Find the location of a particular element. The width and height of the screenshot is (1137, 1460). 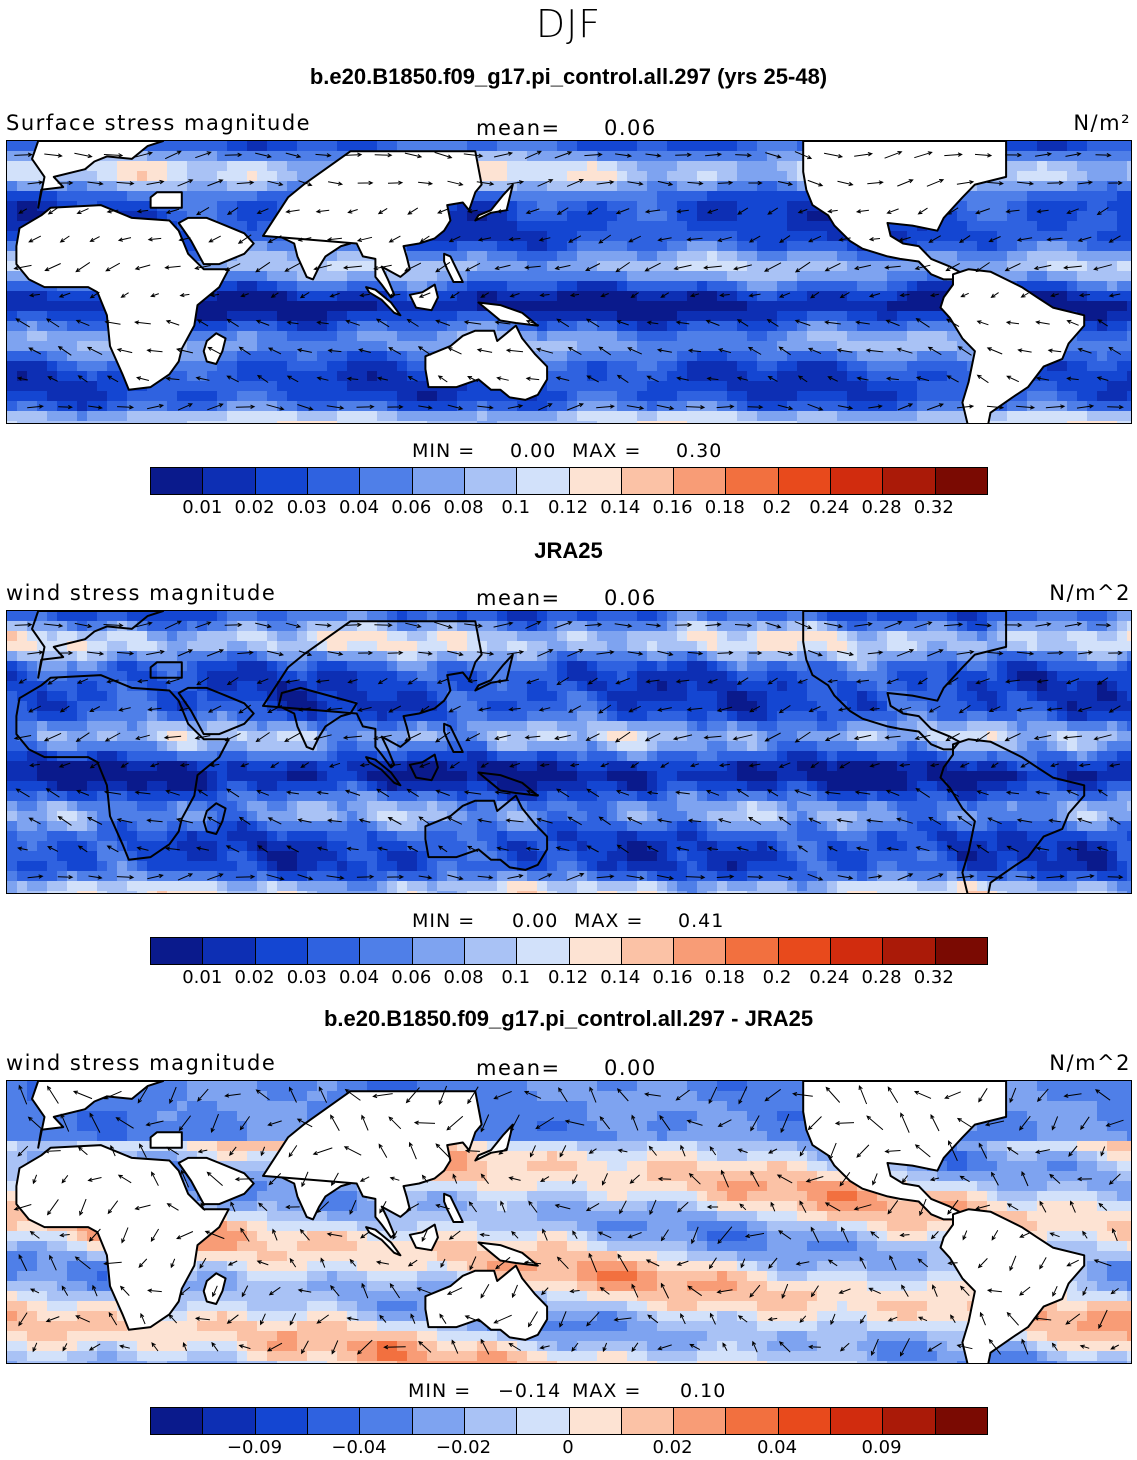

colorbar-tick-label: 0.24 is located at coordinates (829, 507).